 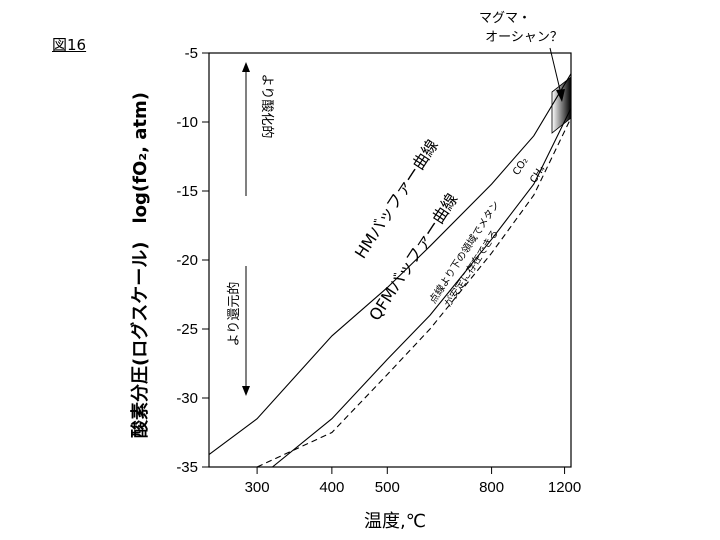 I want to click on oxidizing-label: より酸化的, so click(x=267, y=106).